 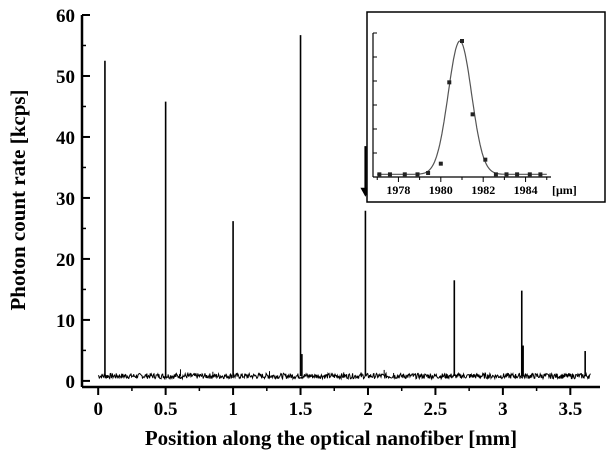 I want to click on y-tick-label: 40, so click(x=65, y=138).